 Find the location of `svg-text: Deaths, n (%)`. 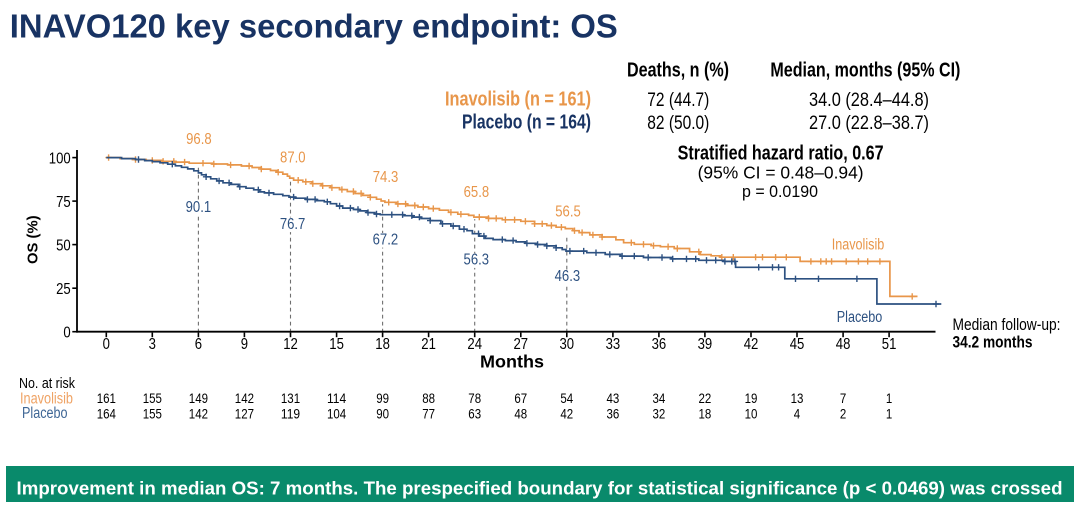

svg-text: Deaths, n (%) is located at coordinates (678, 71).